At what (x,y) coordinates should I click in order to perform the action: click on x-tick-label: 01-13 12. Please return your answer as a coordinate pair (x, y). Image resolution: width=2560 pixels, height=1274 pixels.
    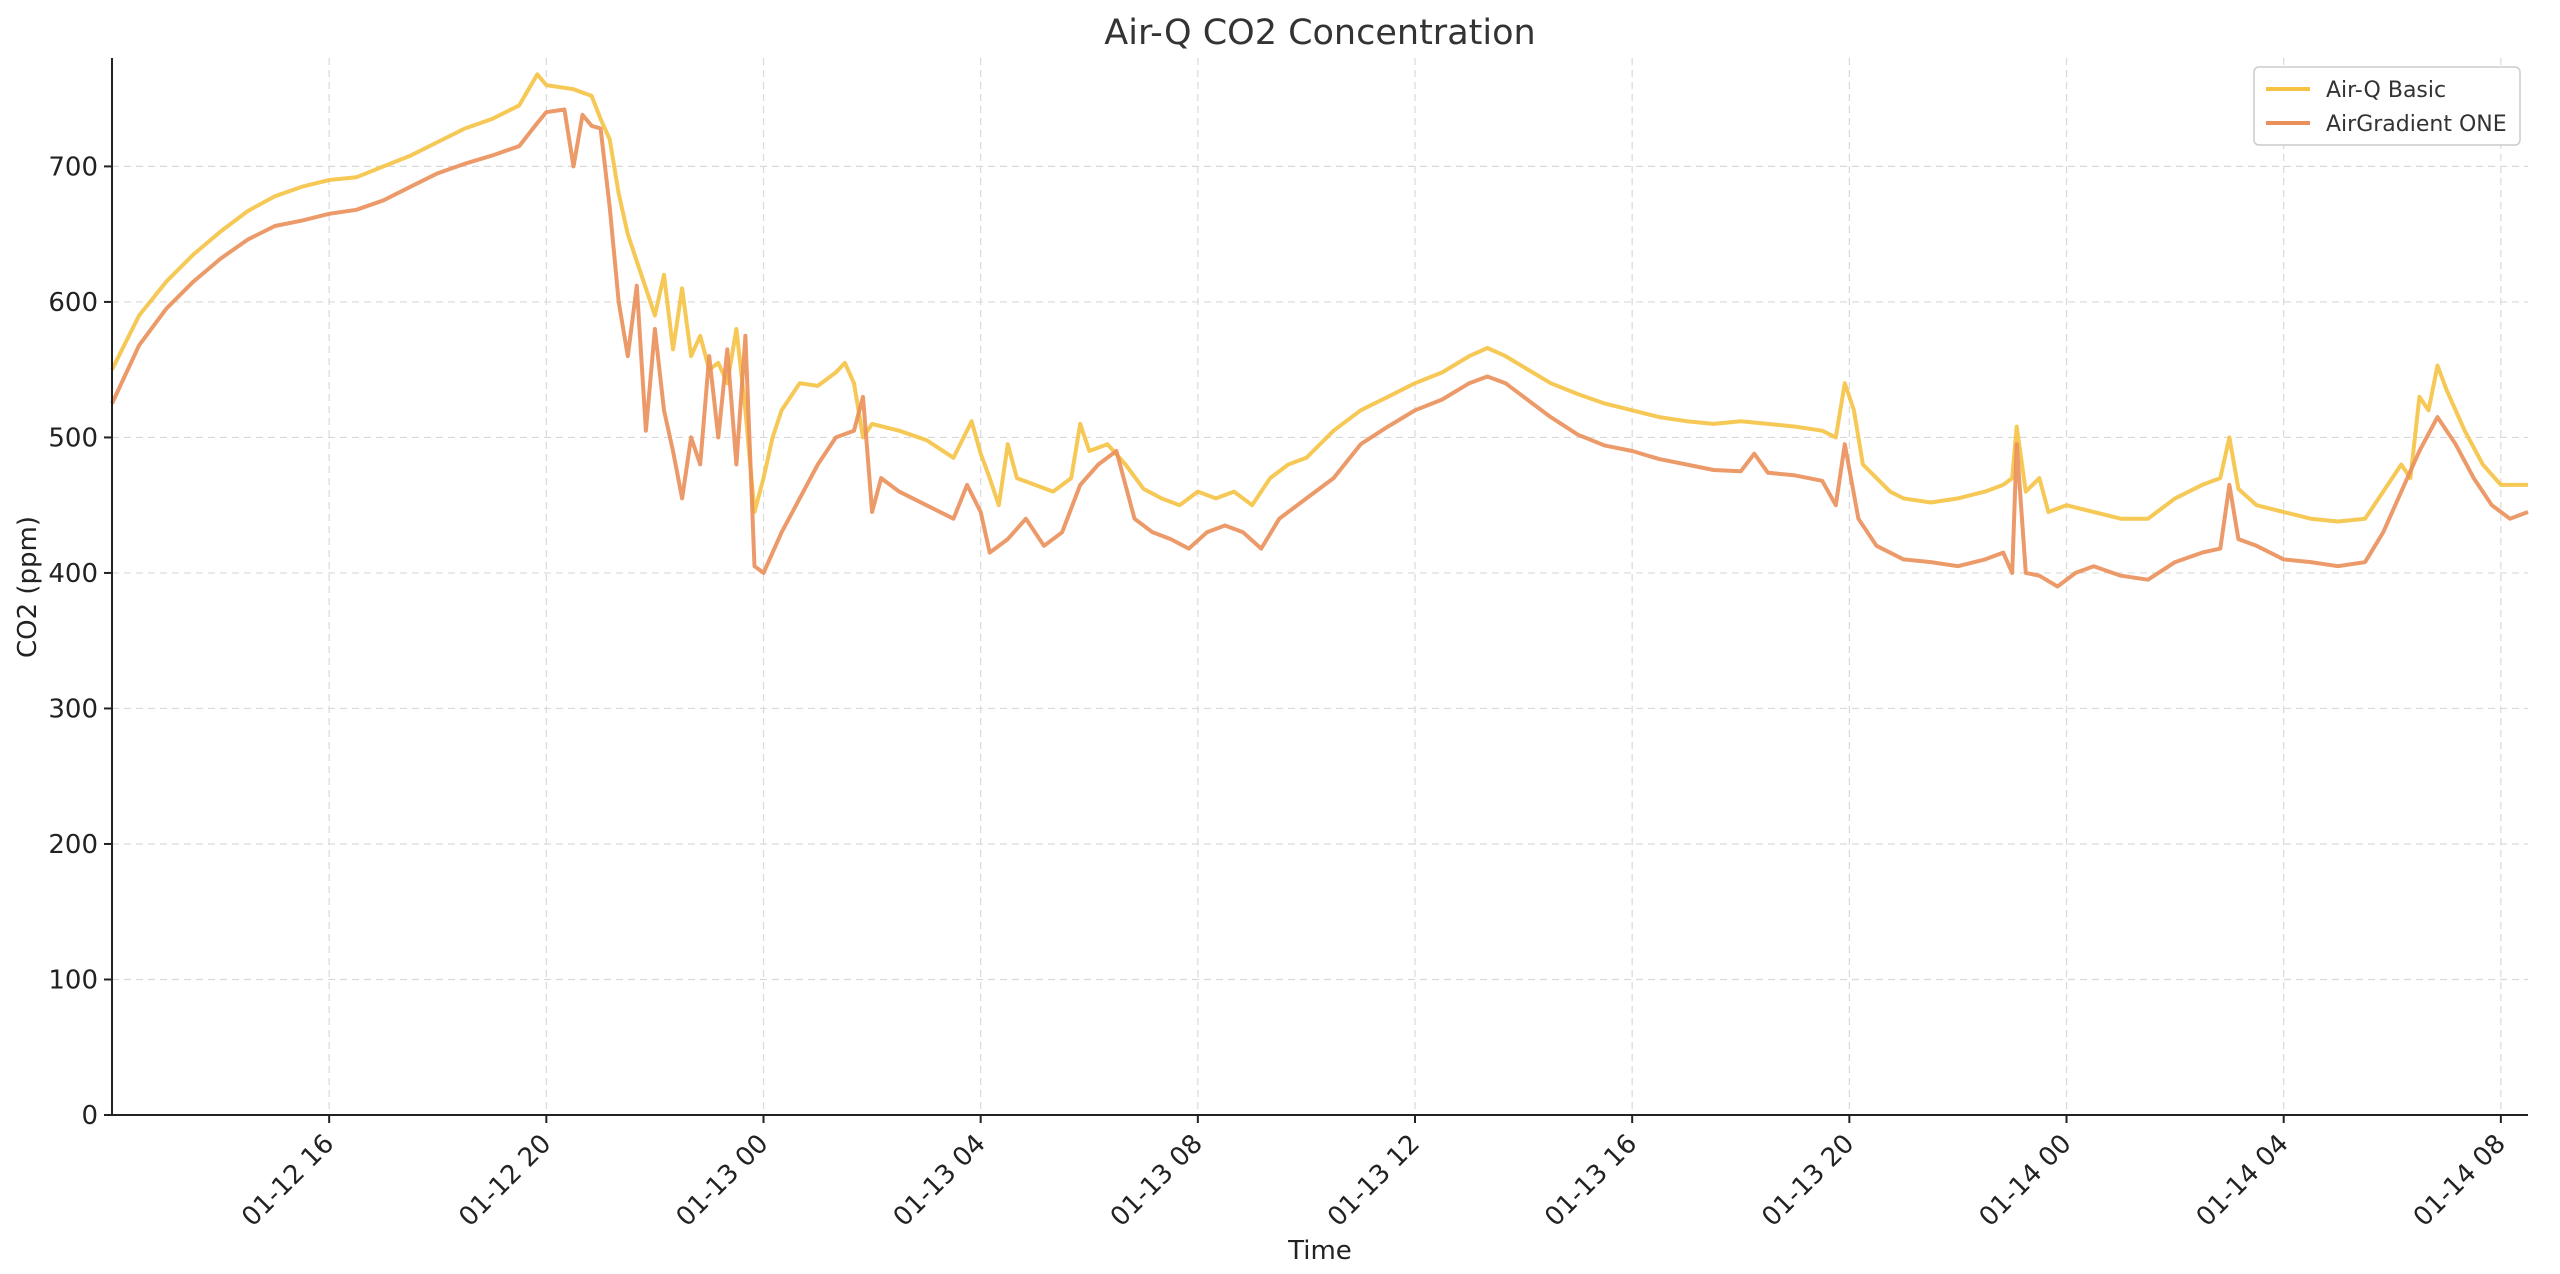
    Looking at the image, I should click on (1374, 1181).